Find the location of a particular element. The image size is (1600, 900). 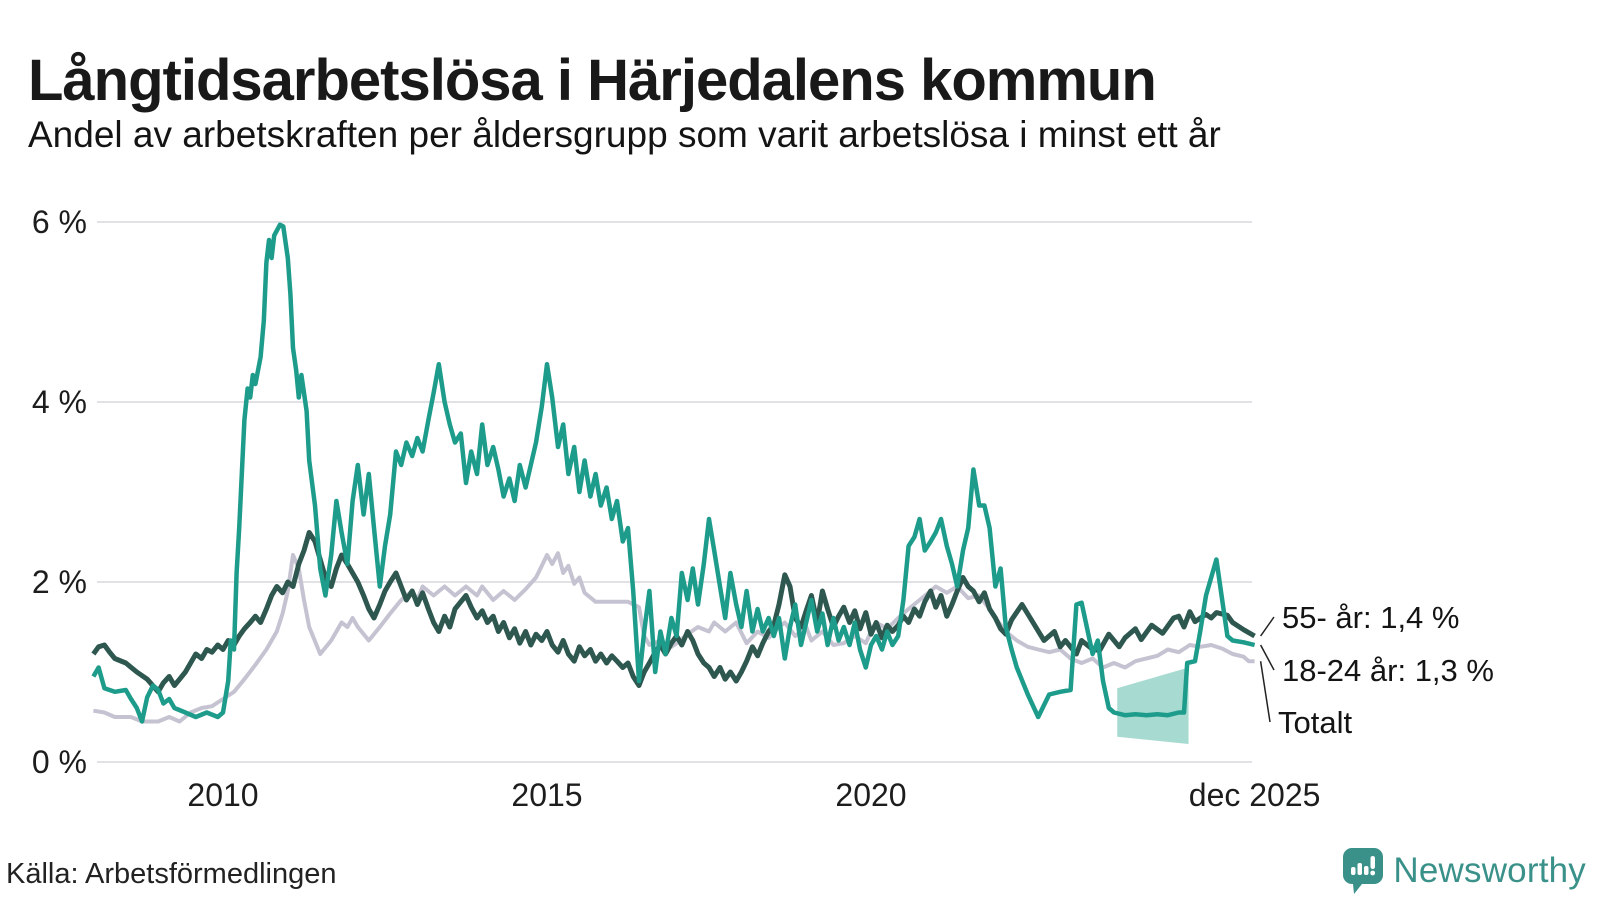

series-annotation-label: 55- år: 1,4 % is located at coordinates (1370, 617).